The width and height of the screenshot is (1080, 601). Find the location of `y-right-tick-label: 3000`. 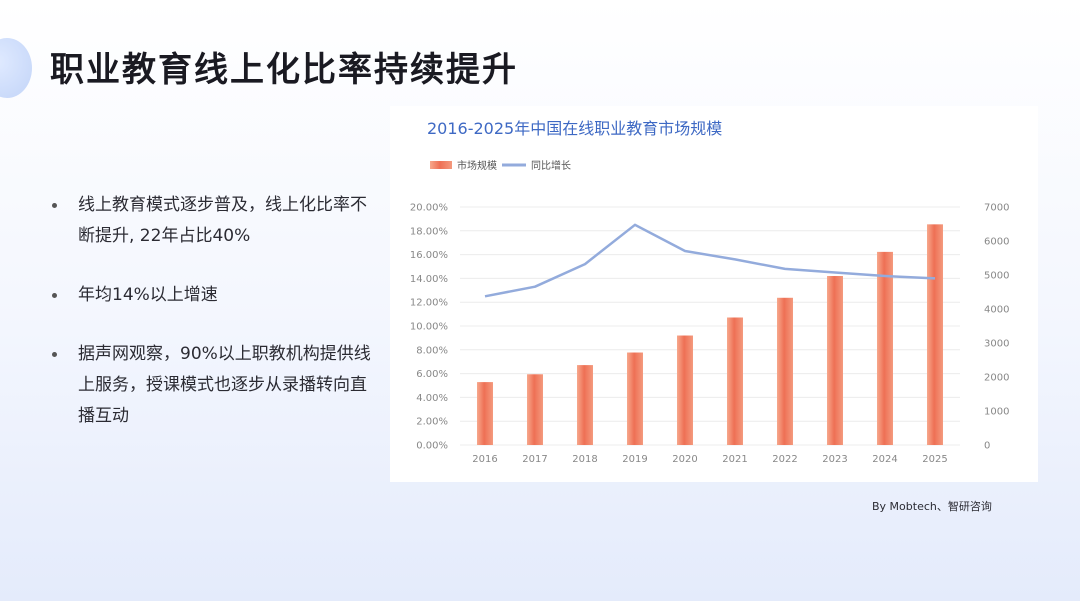

y-right-tick-label: 3000 is located at coordinates (996, 344).